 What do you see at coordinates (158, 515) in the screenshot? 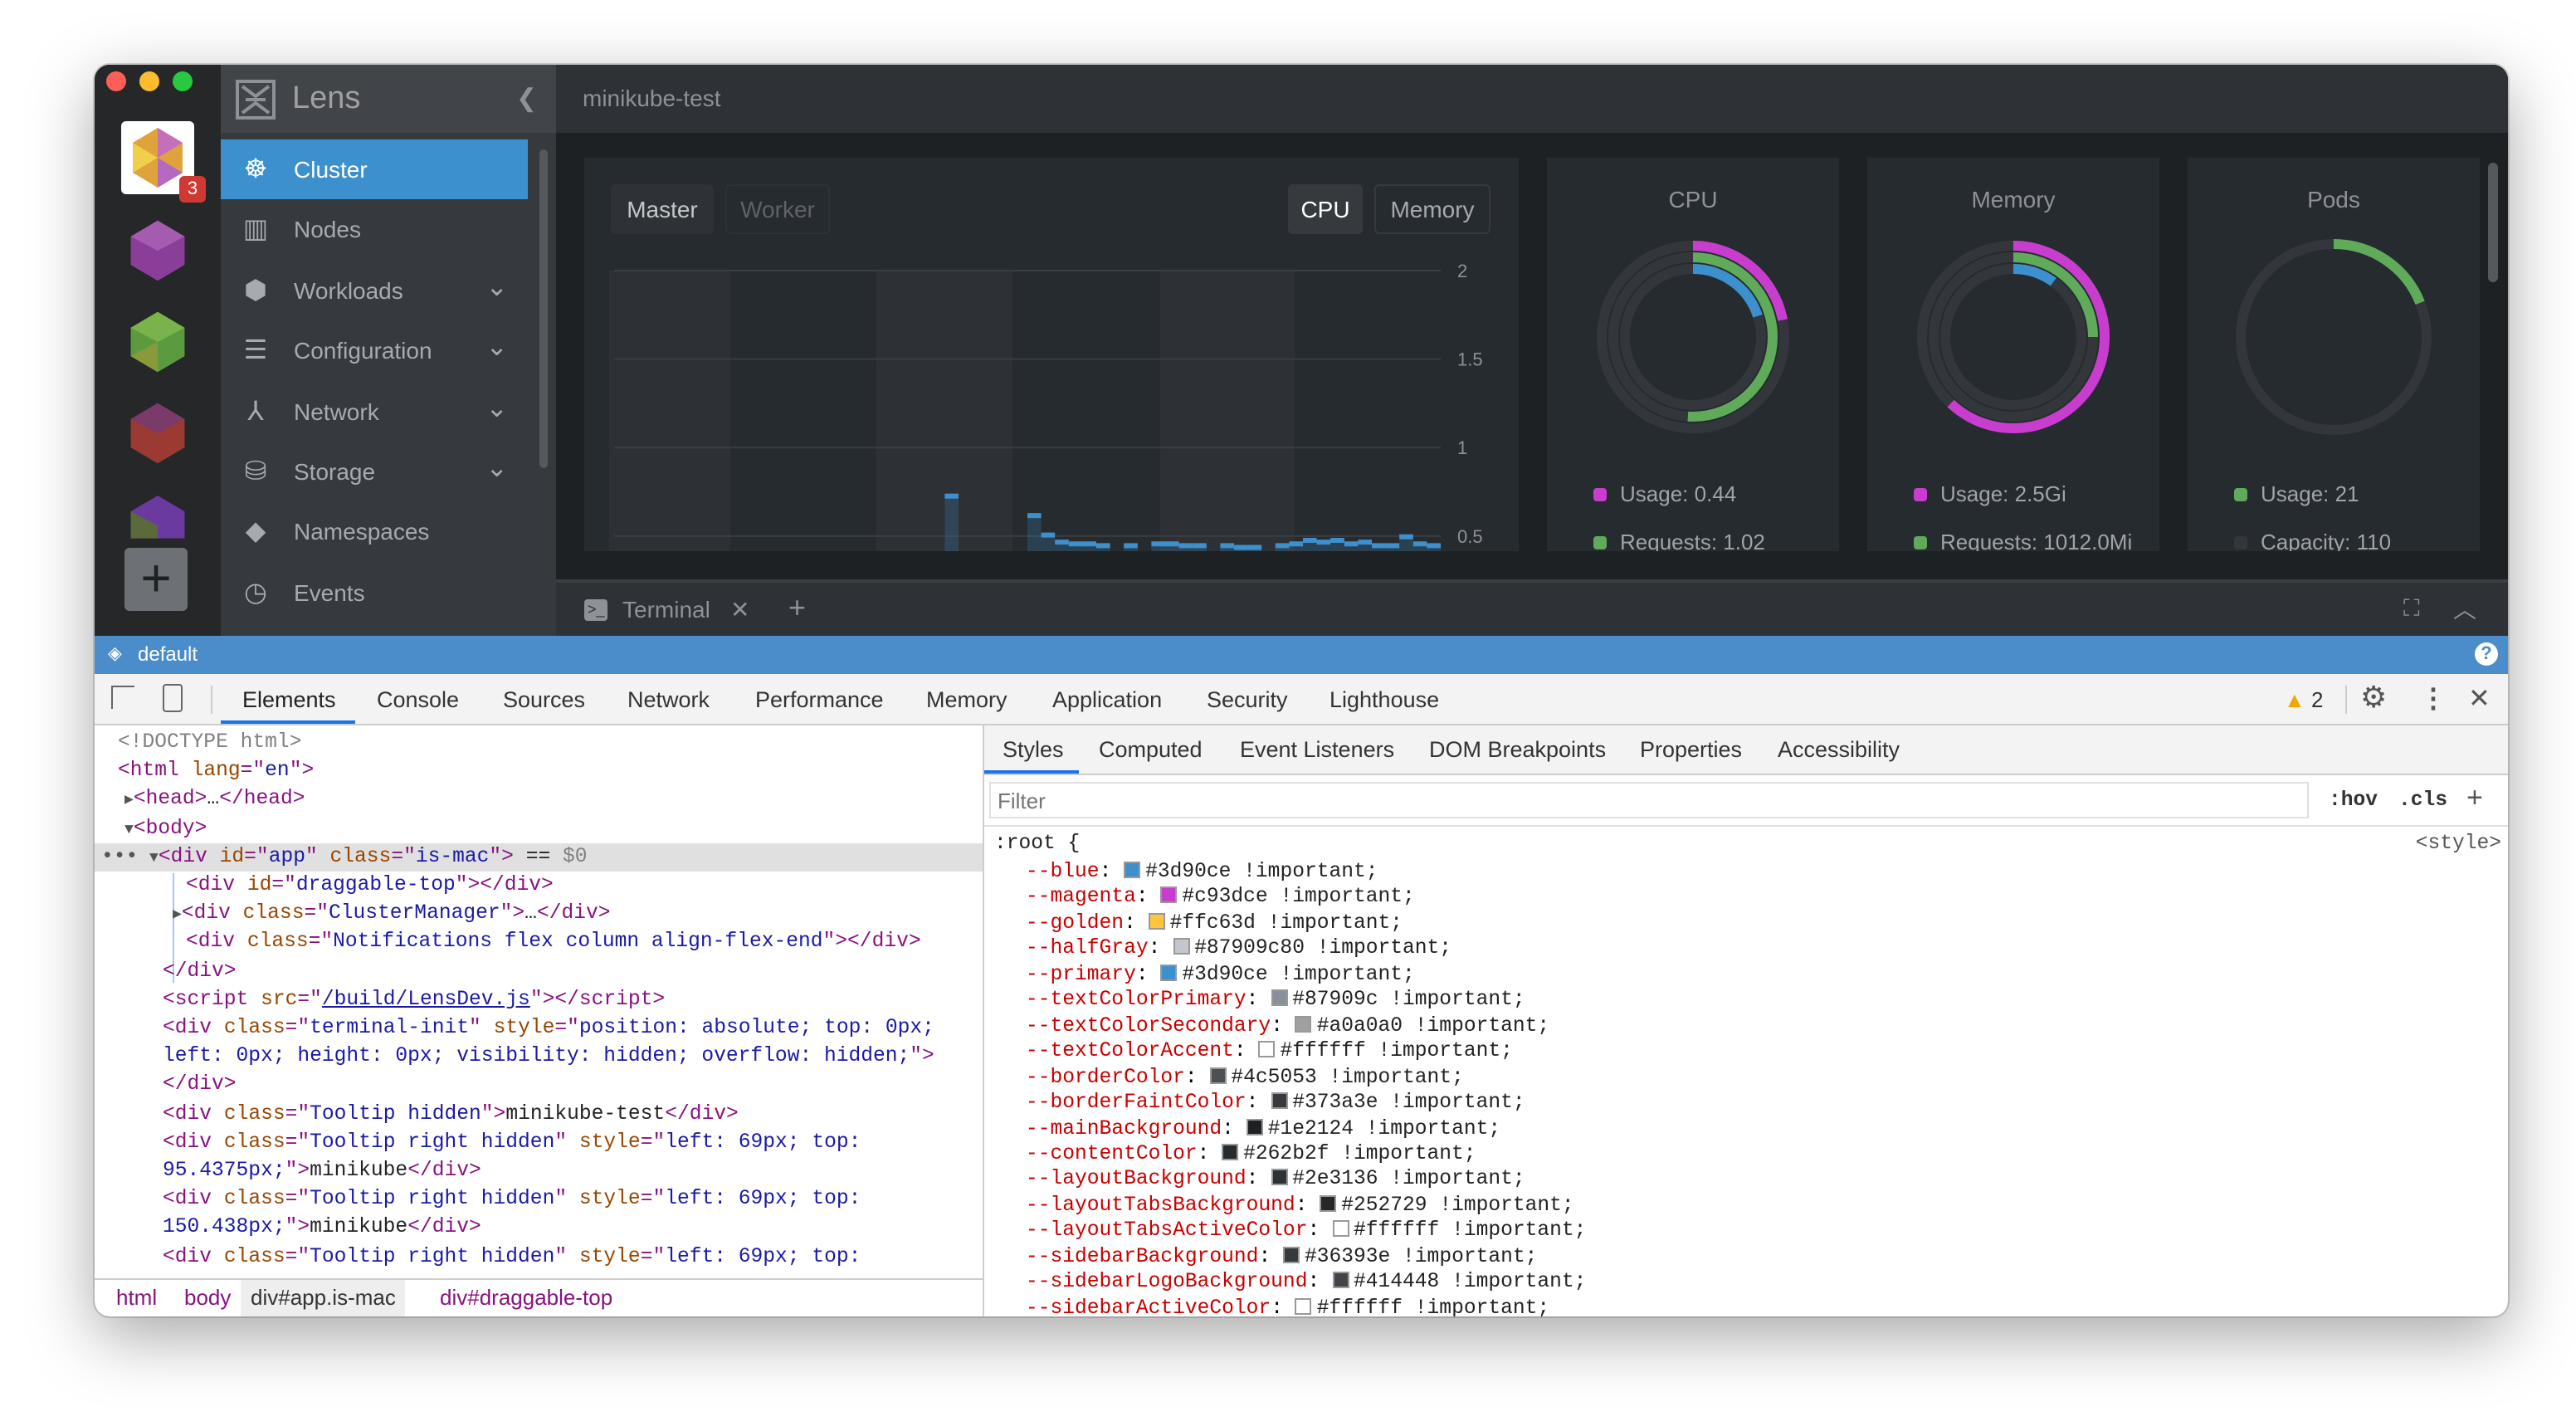
I see `cluster-icon-violet` at bounding box center [158, 515].